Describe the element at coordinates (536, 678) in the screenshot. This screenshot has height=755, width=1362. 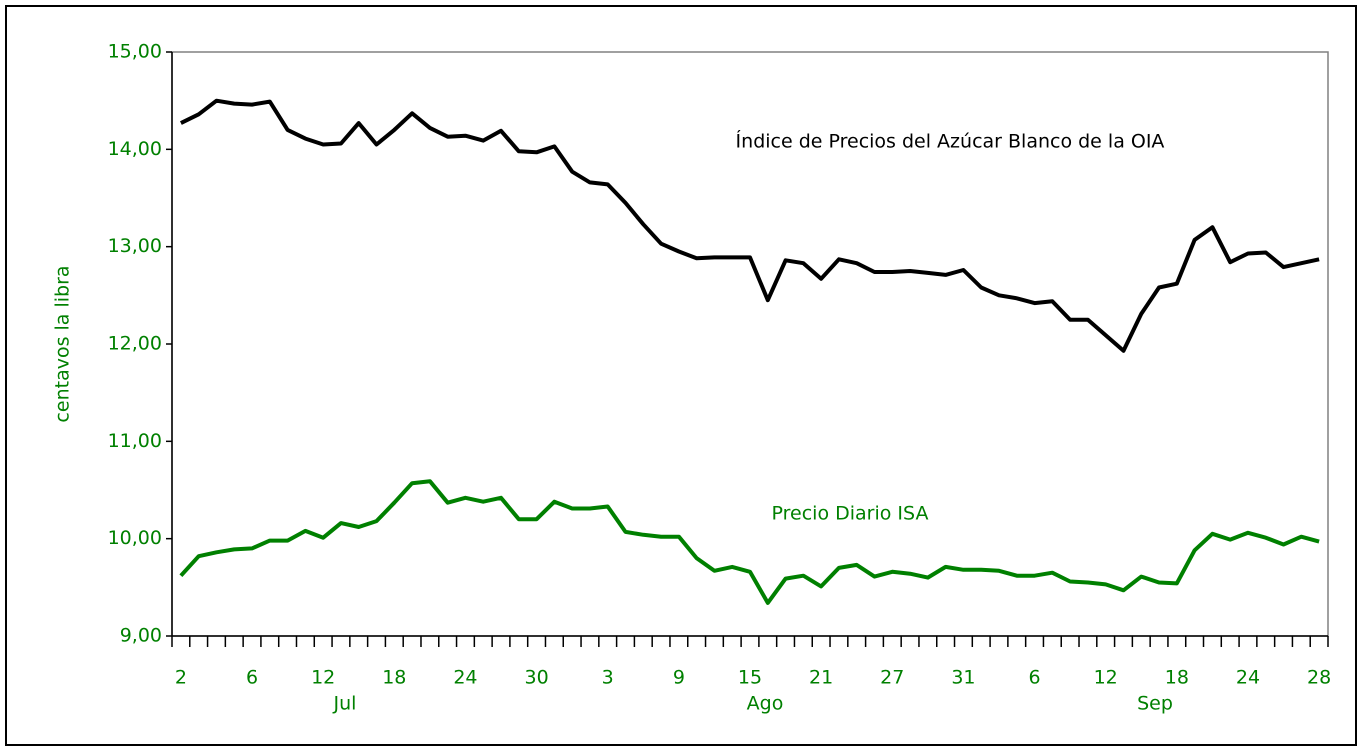
I see `x-tick-label: 30` at that location.